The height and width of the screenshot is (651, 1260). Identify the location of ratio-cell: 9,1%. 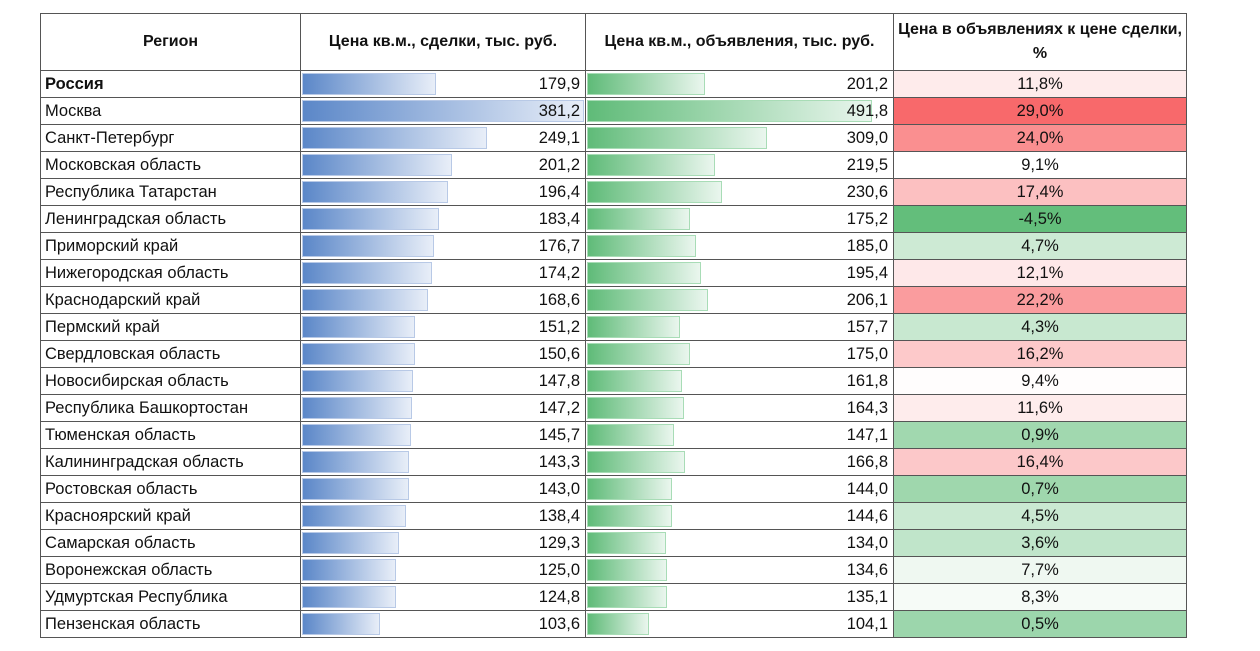
(1040, 165).